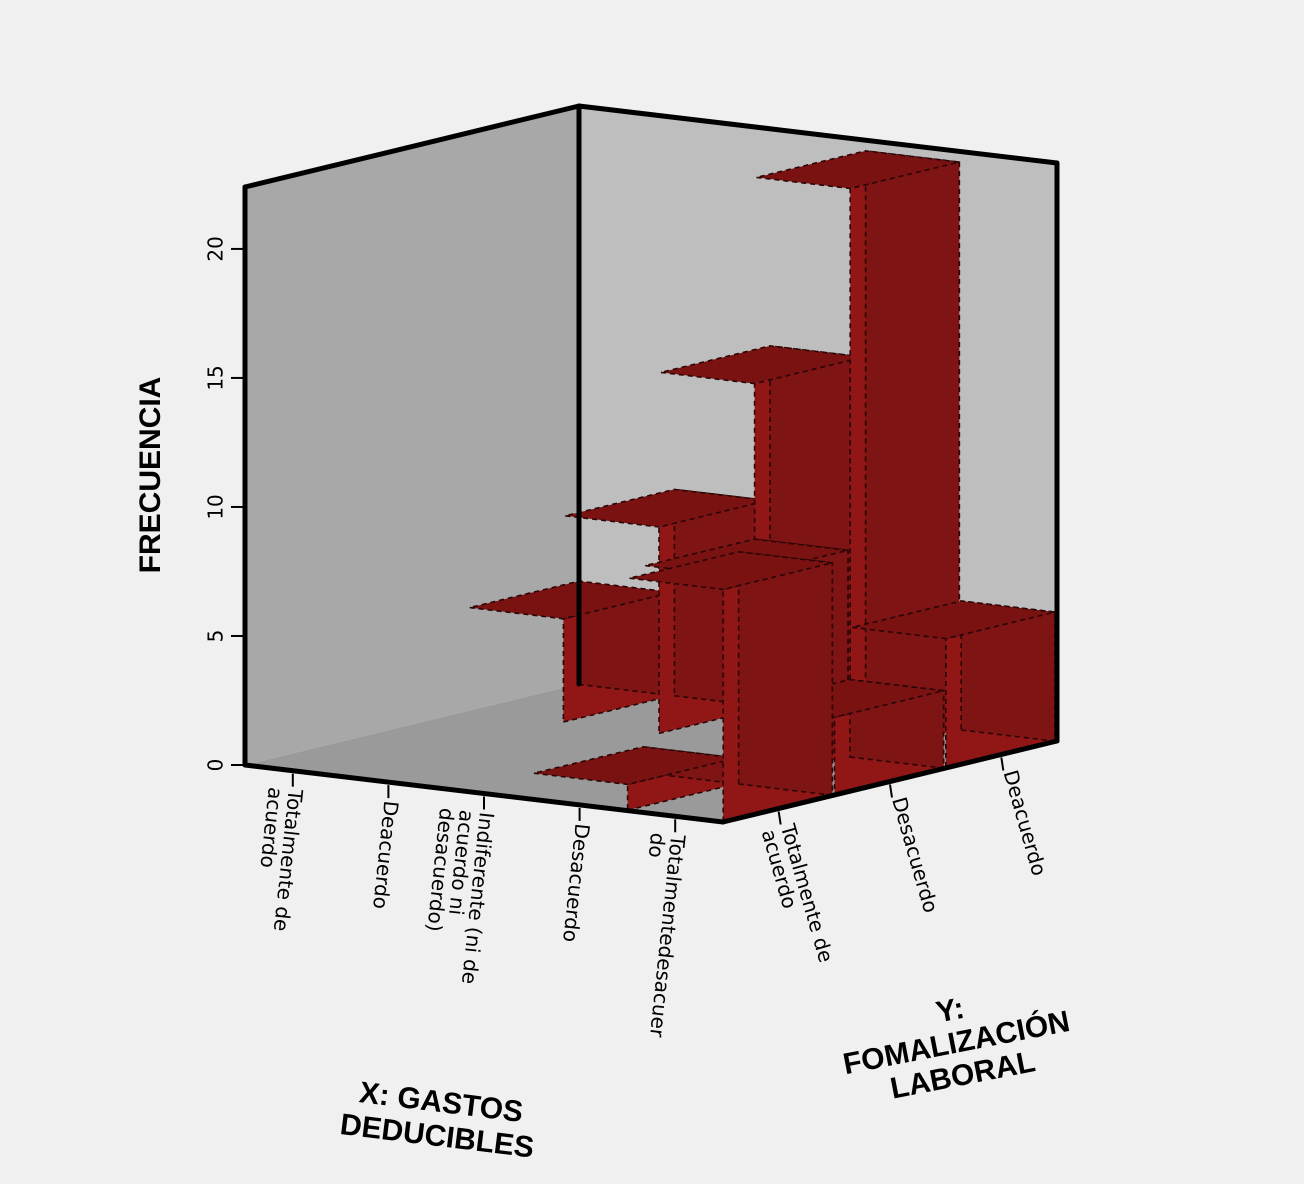 This screenshot has width=1304, height=1184. What do you see at coordinates (216, 377) in the screenshot?
I see `z-tick-label: 15` at bounding box center [216, 377].